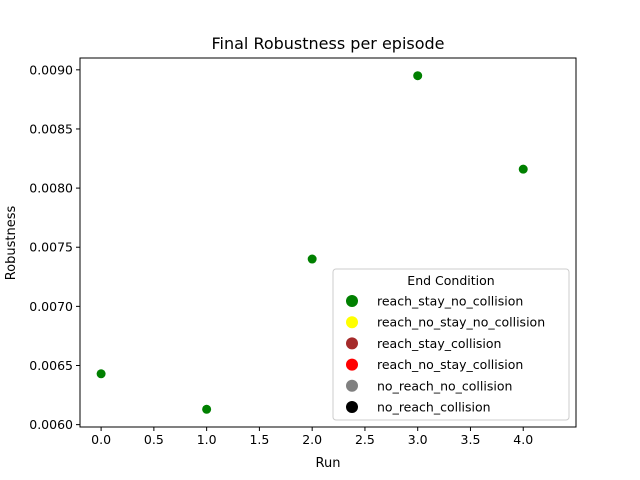  What do you see at coordinates (101, 439) in the screenshot?
I see `x-tick-label: 0.0` at bounding box center [101, 439].